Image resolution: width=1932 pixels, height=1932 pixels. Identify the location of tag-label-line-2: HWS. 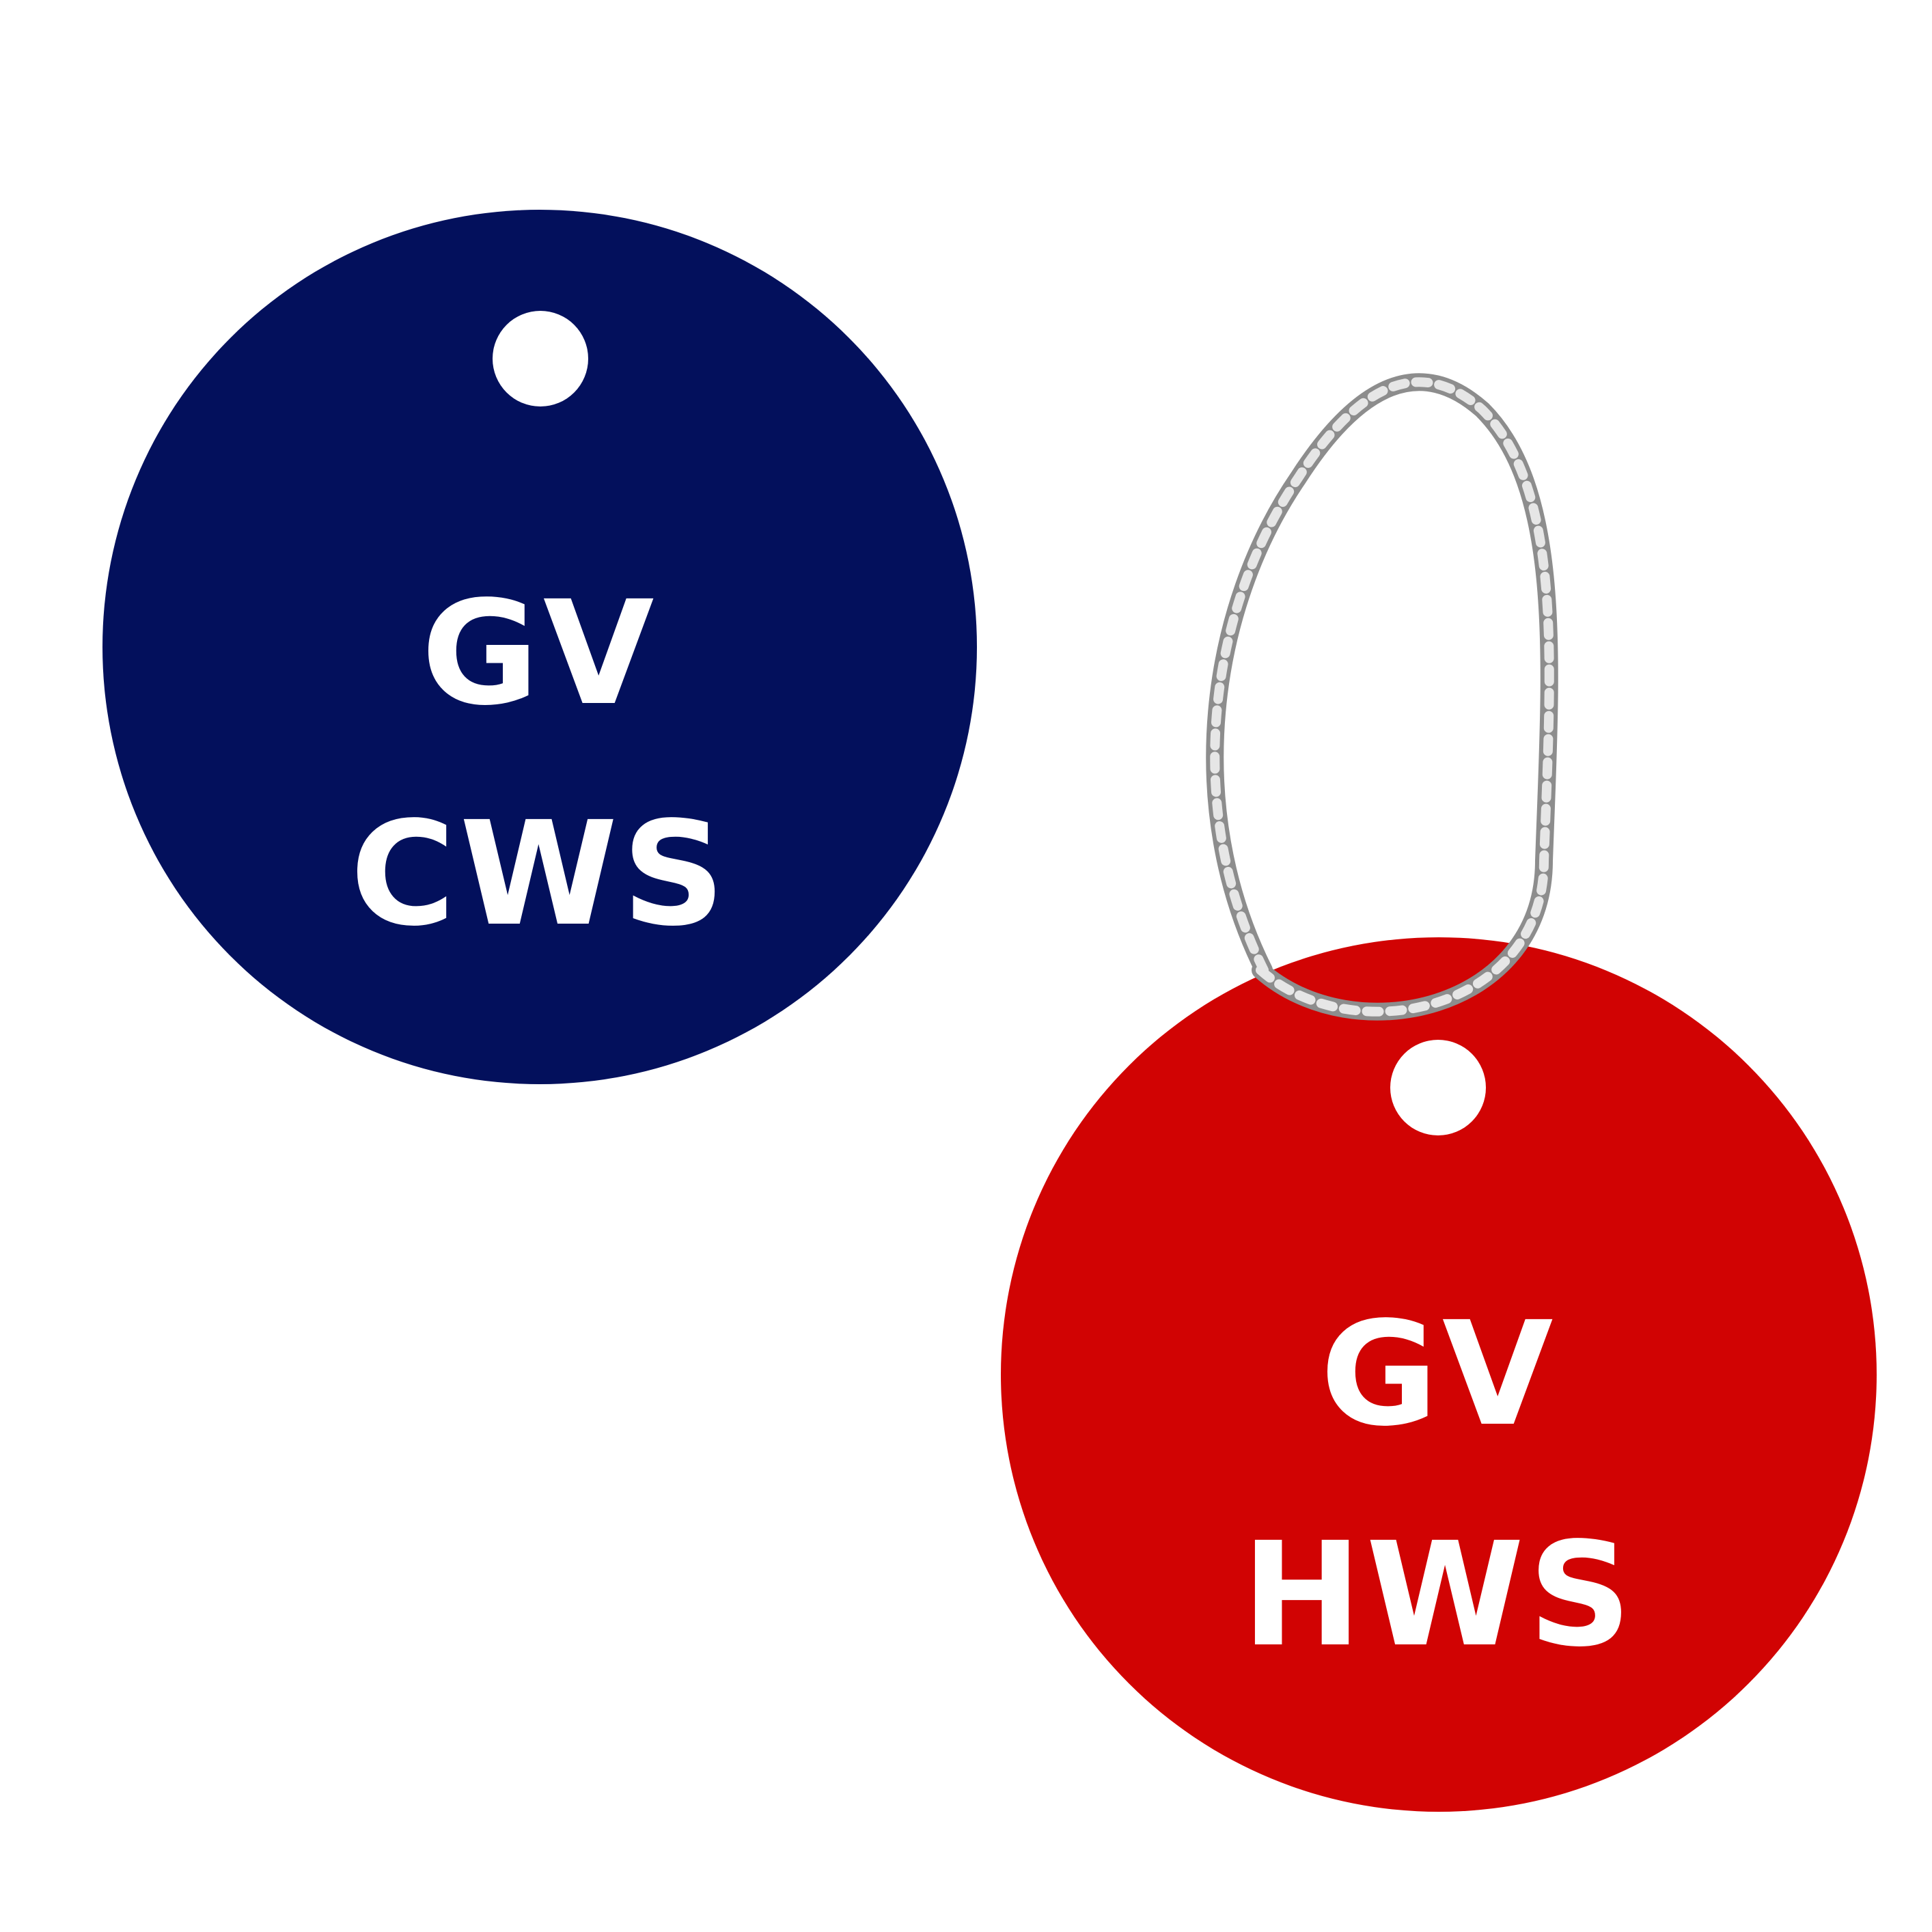
(1439, 1595).